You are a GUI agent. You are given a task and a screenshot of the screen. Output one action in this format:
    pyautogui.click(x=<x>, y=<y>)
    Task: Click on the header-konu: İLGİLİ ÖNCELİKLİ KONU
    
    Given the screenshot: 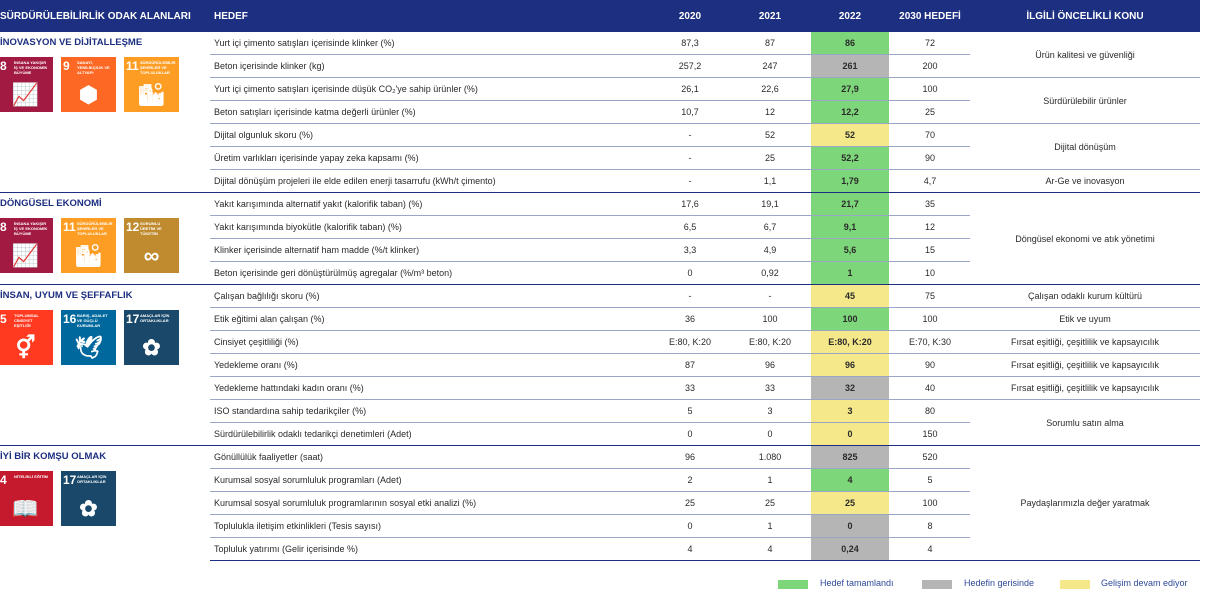 What is the action you would take?
    pyautogui.click(x=1085, y=16)
    